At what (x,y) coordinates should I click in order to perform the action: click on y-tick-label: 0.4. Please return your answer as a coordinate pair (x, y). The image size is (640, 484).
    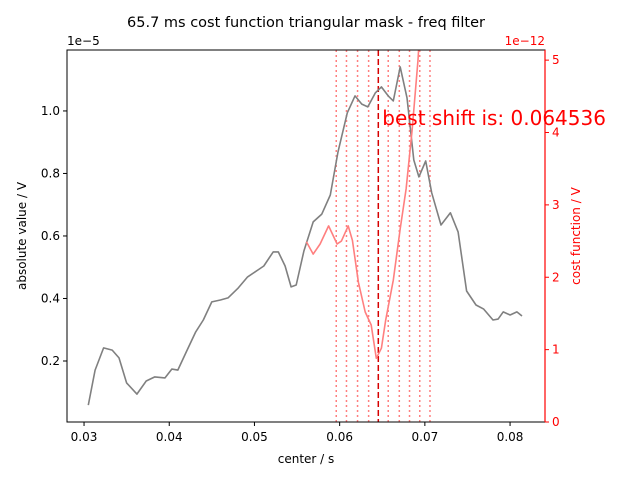
    Looking at the image, I should click on (50, 298).